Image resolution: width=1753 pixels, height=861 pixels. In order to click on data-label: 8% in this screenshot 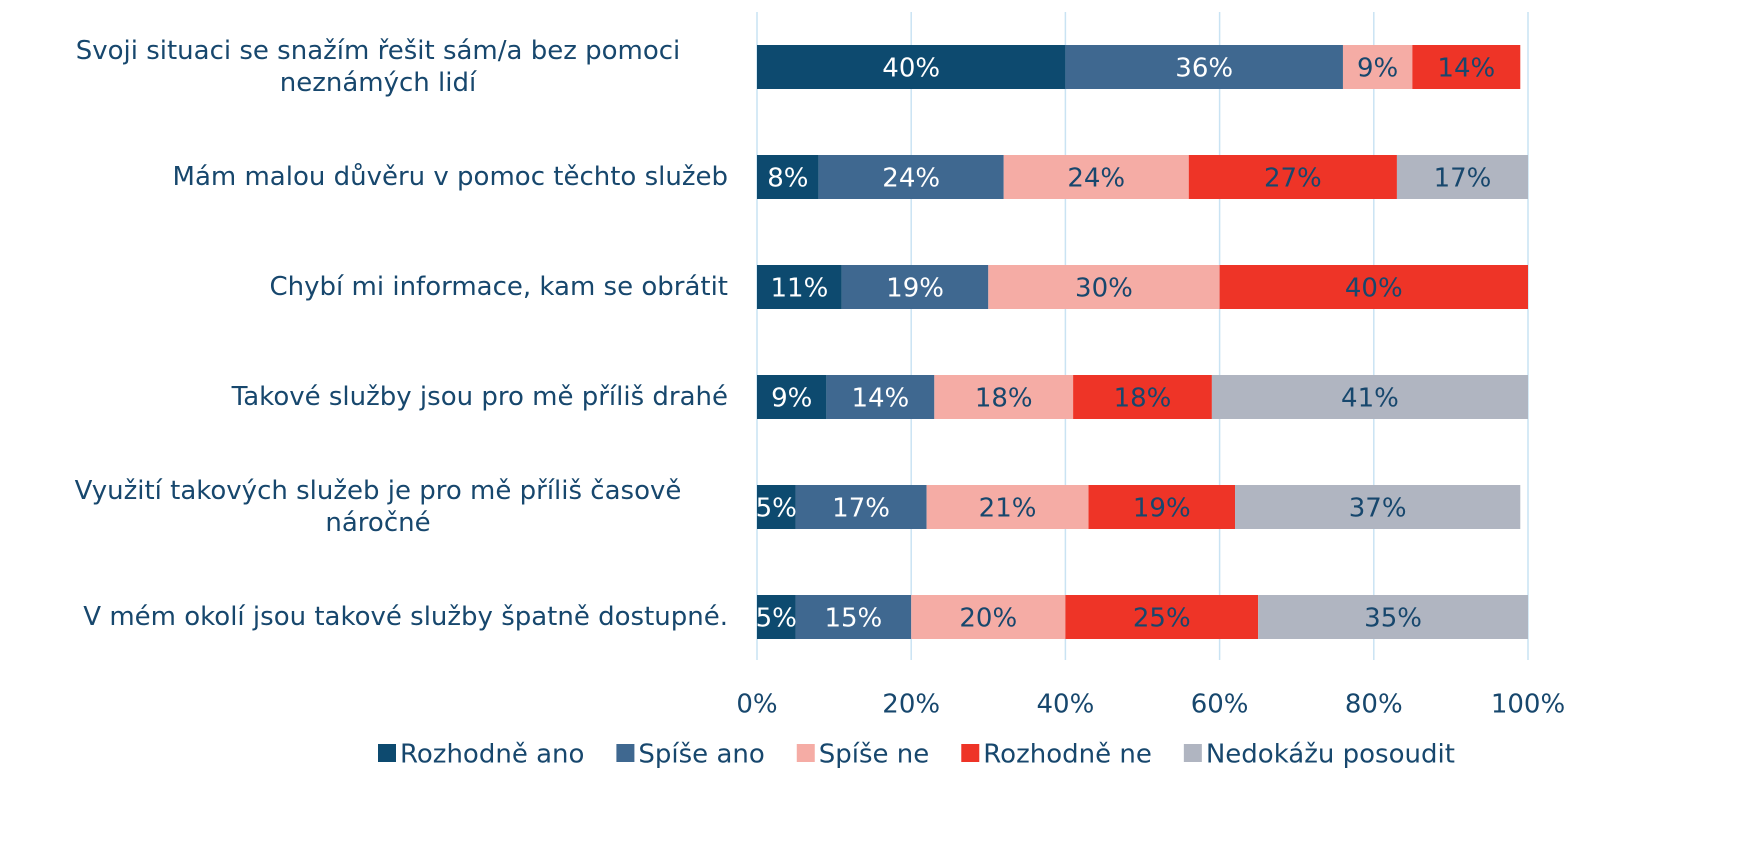, I will do `click(787, 179)`.